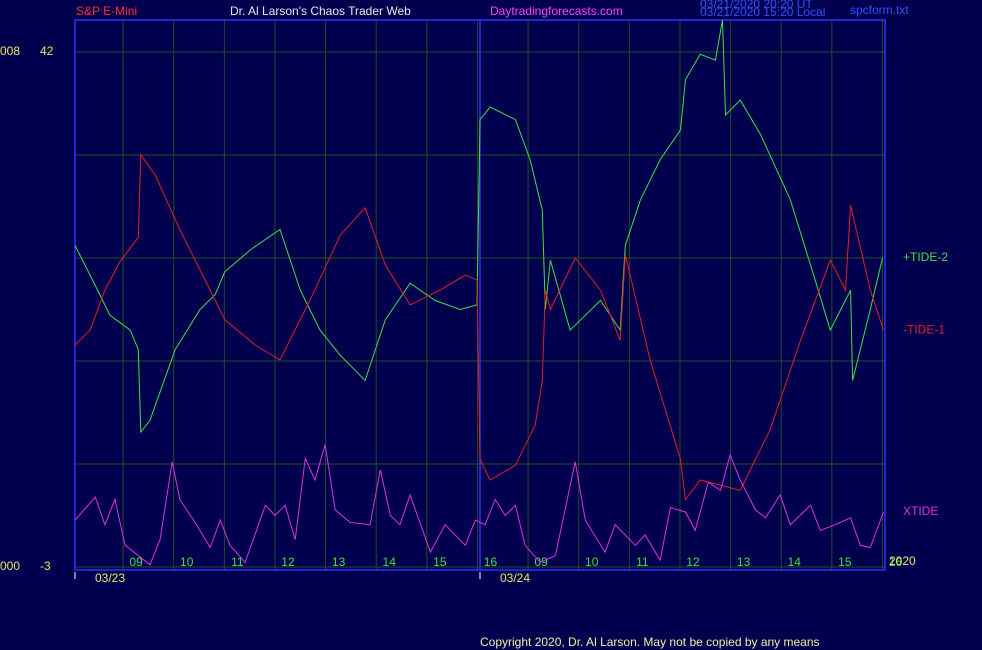 The width and height of the screenshot is (982, 650). What do you see at coordinates (10, 566) in the screenshot?
I see `left-axis-label: 000` at bounding box center [10, 566].